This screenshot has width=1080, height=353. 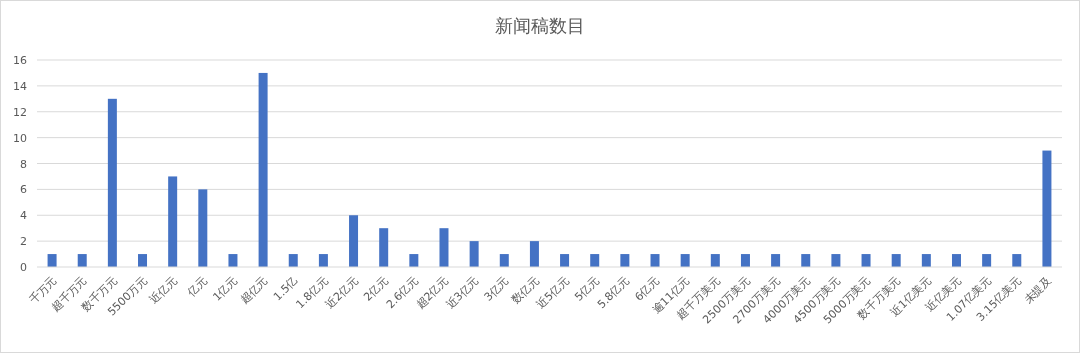 What do you see at coordinates (23, 242) in the screenshot?
I see `y-tick-label: 2` at bounding box center [23, 242].